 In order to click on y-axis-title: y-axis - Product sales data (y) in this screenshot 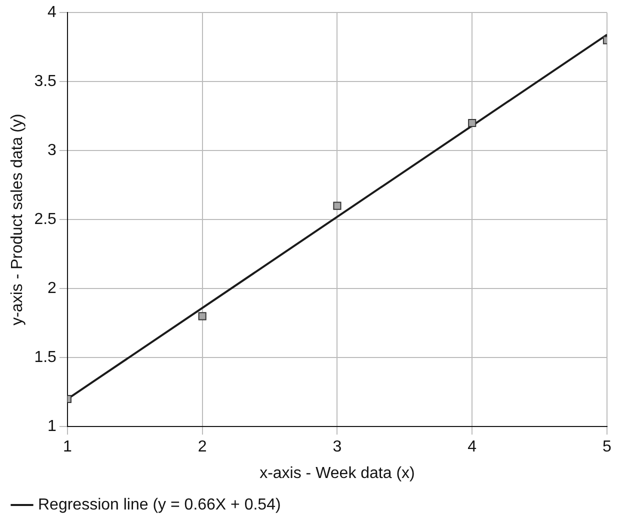, I will do `click(17, 220)`.